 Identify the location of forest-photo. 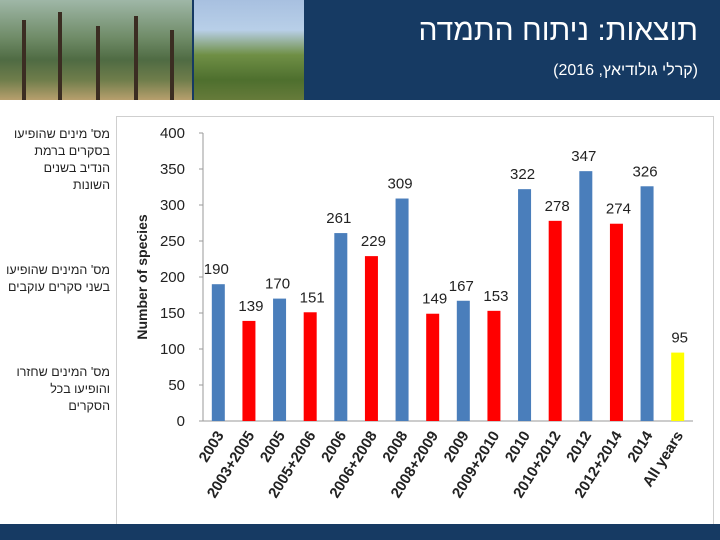
(96, 50).